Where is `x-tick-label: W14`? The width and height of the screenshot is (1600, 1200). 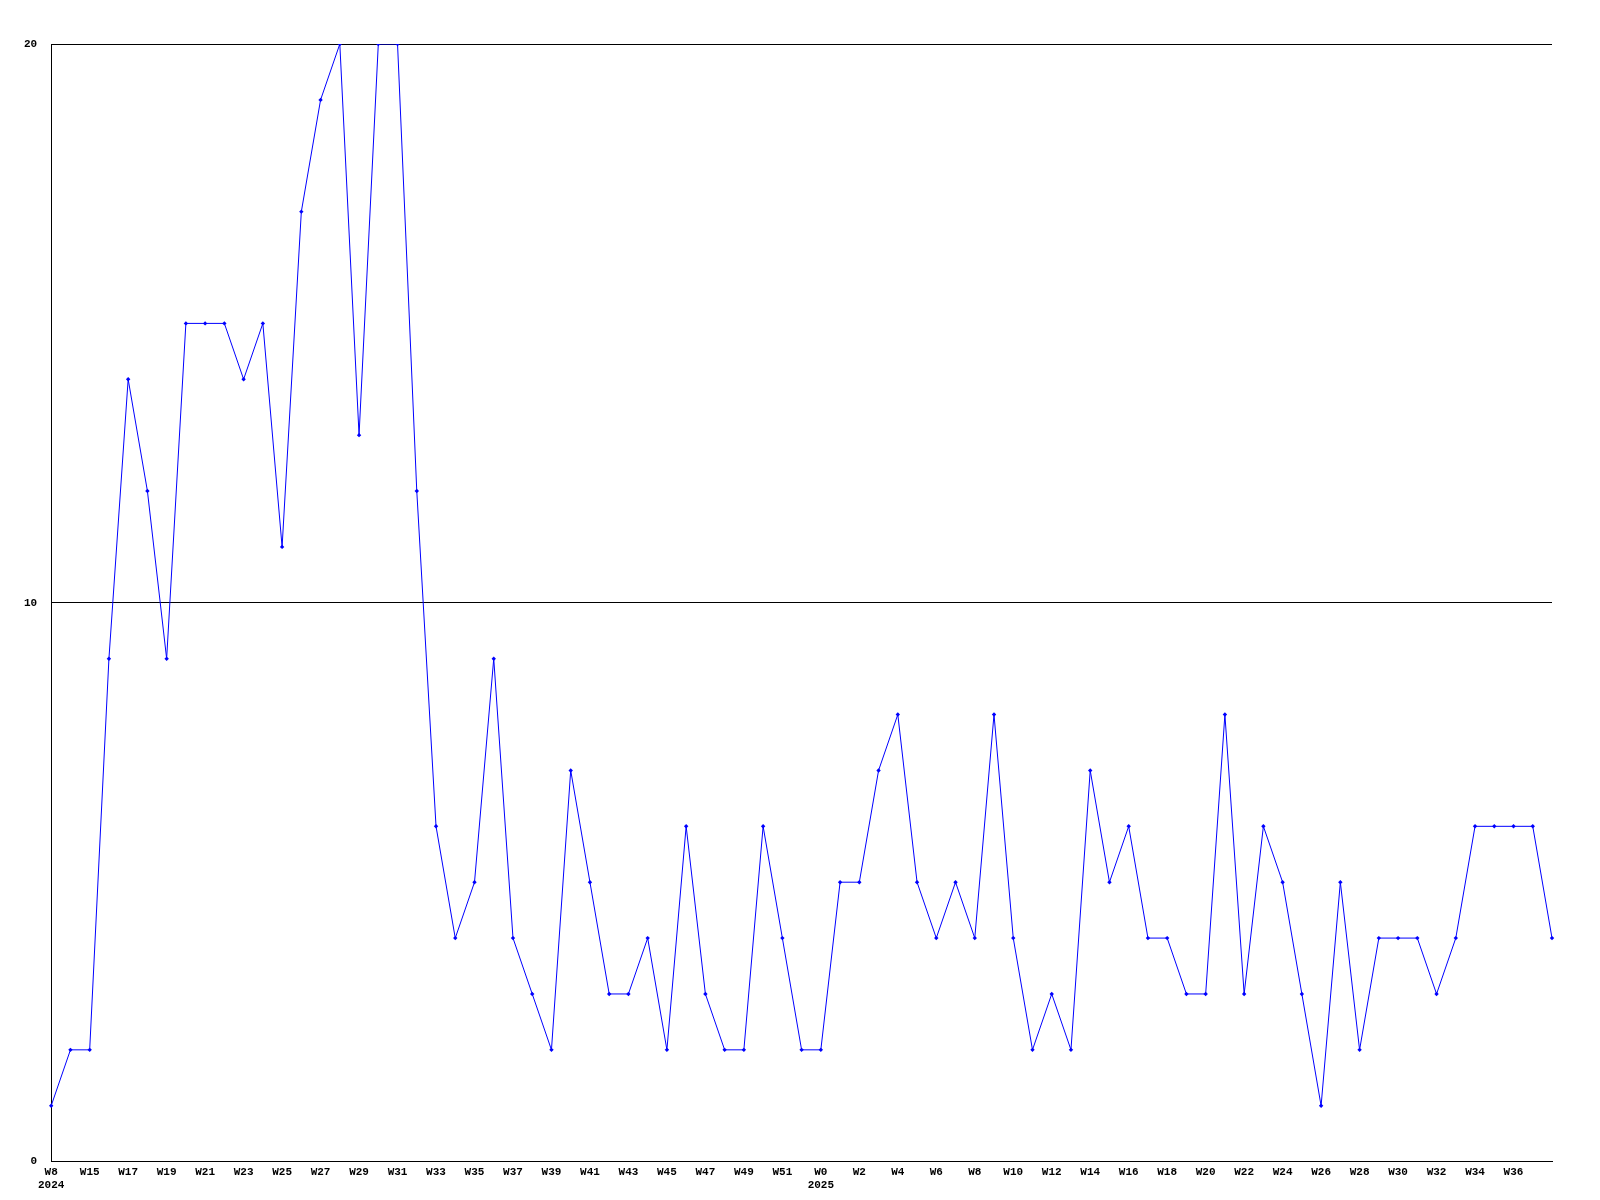 x-tick-label: W14 is located at coordinates (1090, 1171).